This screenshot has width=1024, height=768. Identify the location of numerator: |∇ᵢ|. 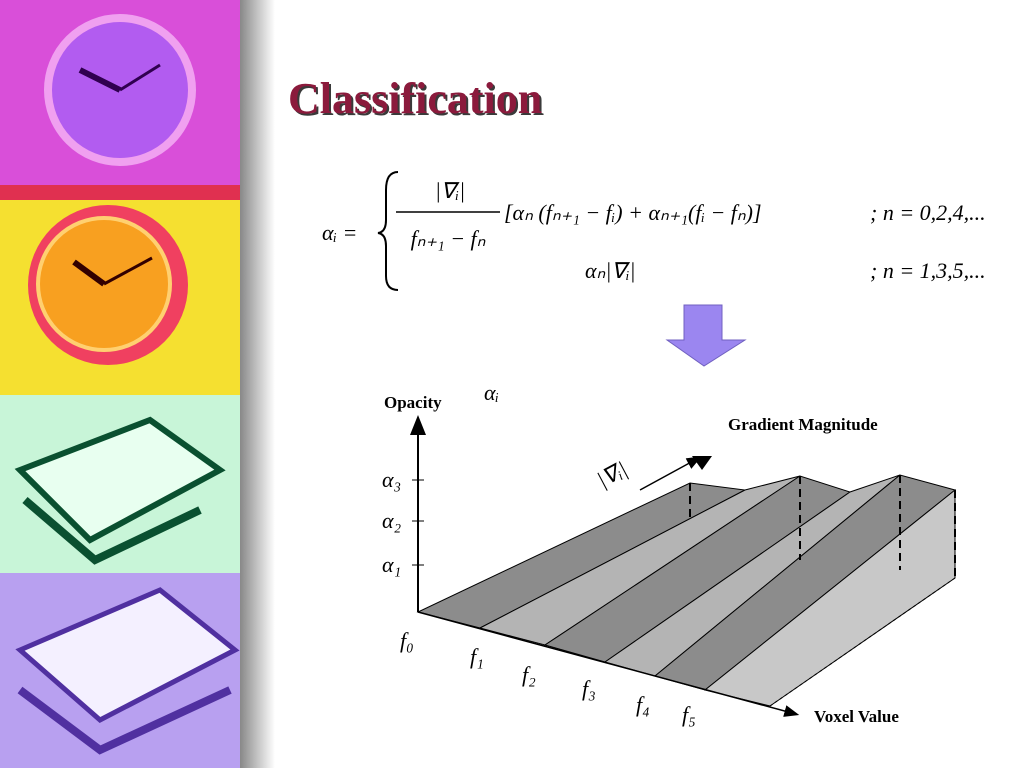
(450, 190).